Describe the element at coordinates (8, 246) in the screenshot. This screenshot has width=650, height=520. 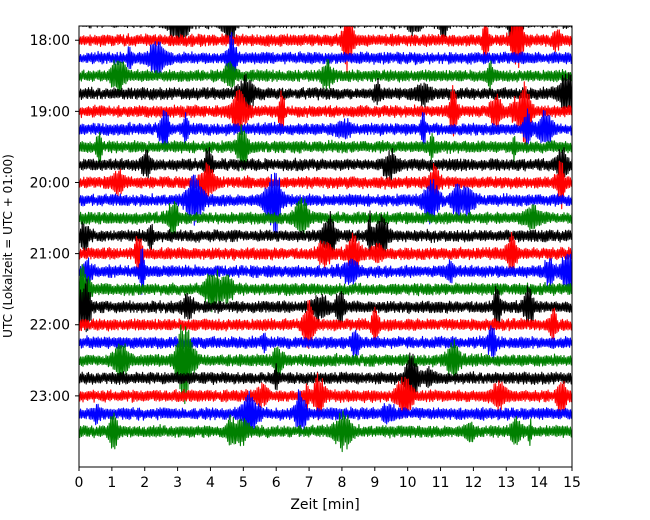
I see `y-axis-label: UTC (Lokalzeit = UTC + 01:00)` at that location.